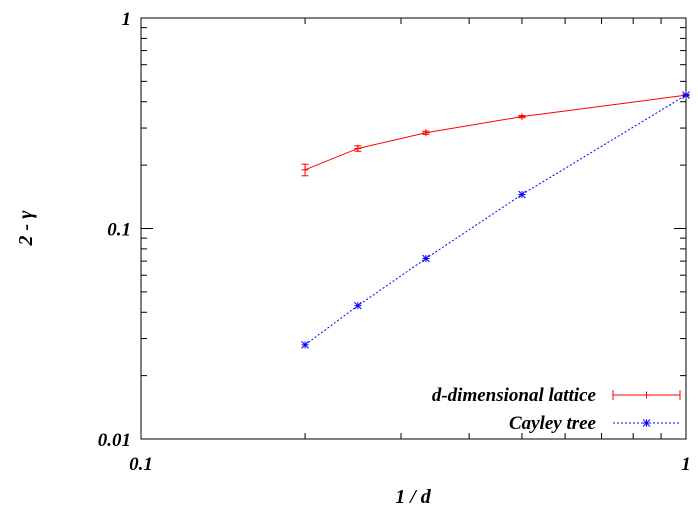 The width and height of the screenshot is (698, 514). What do you see at coordinates (26, 228) in the screenshot?
I see `y-axis-label: 2 - γ` at bounding box center [26, 228].